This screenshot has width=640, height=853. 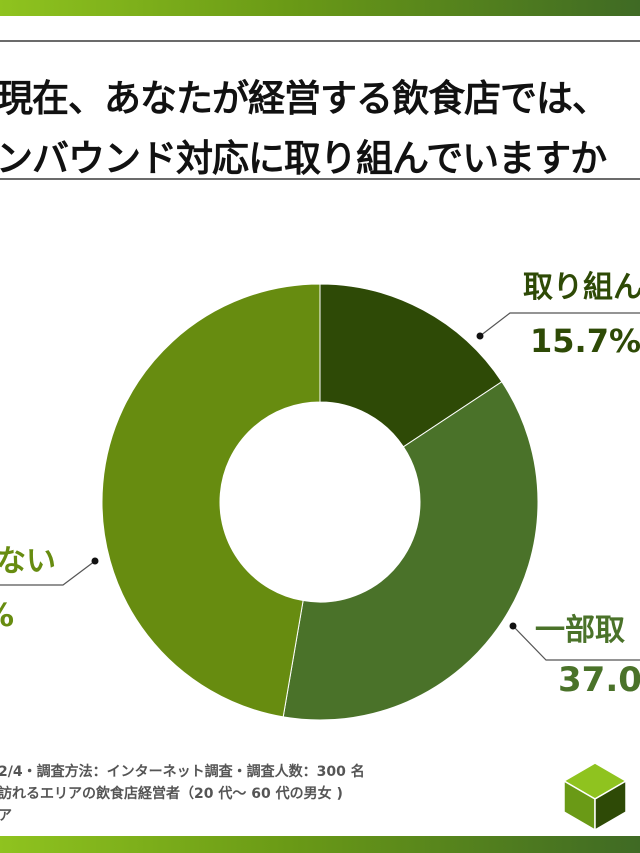 I want to click on slice-value-1: 15.7%, so click(x=585, y=341).